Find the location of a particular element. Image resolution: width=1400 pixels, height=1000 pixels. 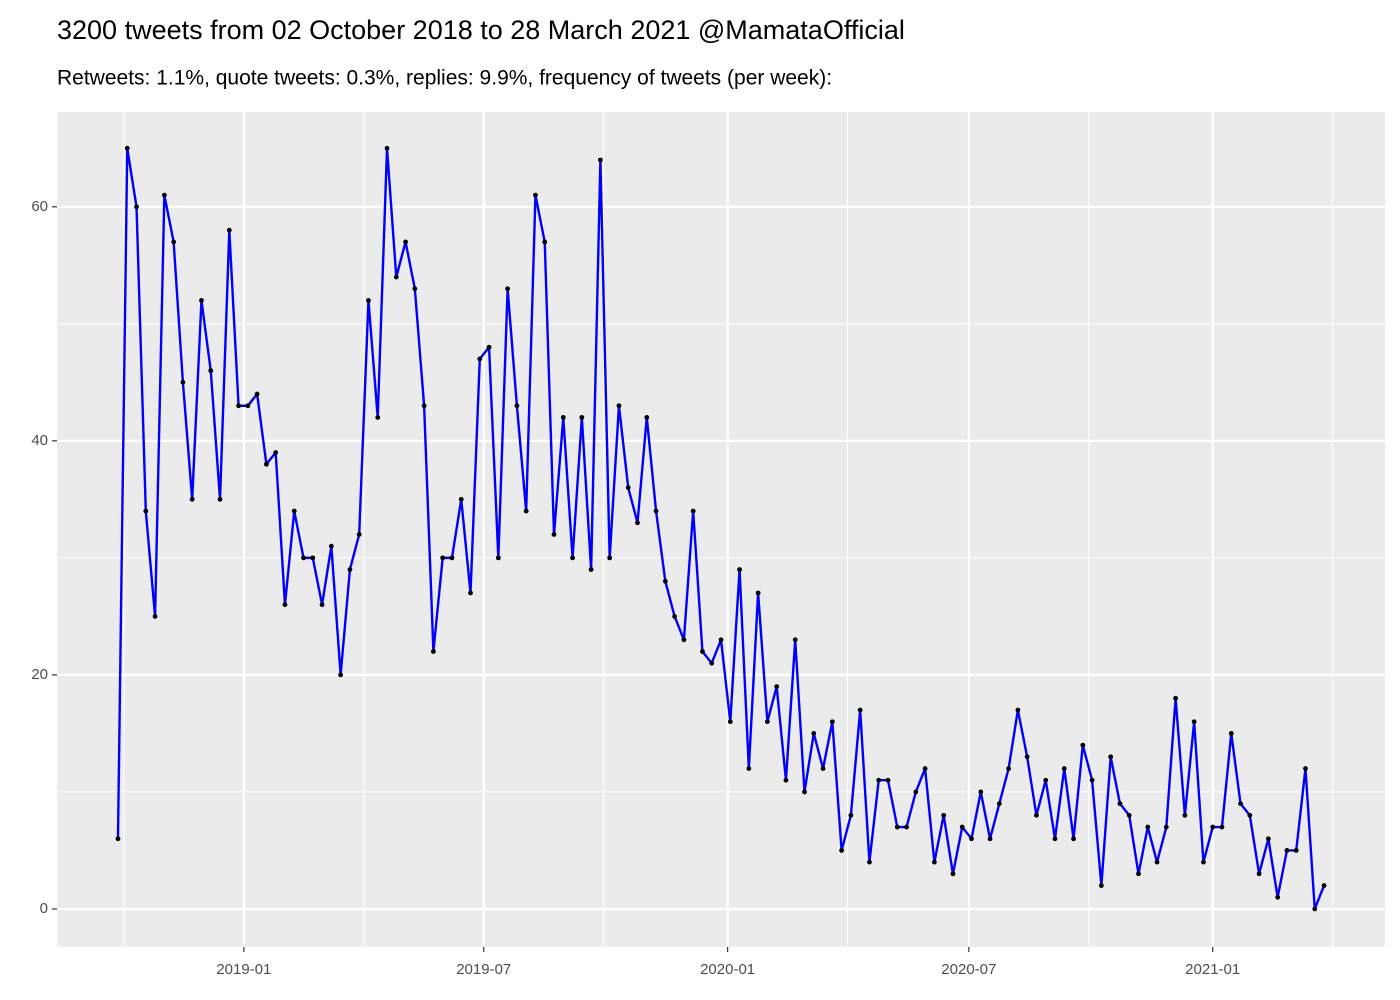

y-tick-label: 40 is located at coordinates (39, 440).